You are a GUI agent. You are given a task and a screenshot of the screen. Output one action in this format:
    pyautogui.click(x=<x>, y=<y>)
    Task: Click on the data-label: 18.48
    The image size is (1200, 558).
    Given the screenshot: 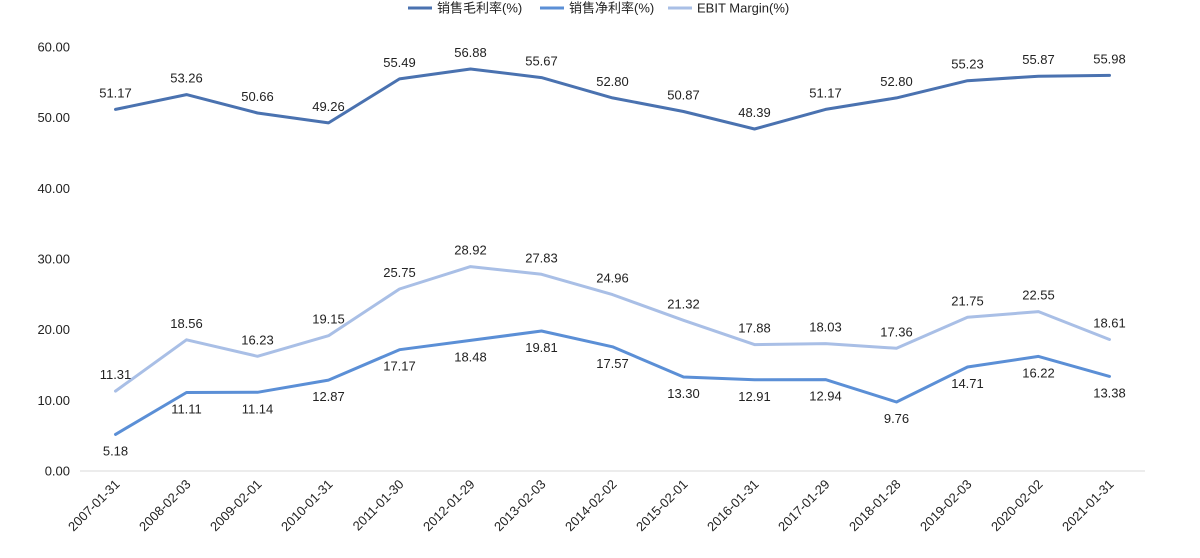 What is the action you would take?
    pyautogui.click(x=470, y=356)
    